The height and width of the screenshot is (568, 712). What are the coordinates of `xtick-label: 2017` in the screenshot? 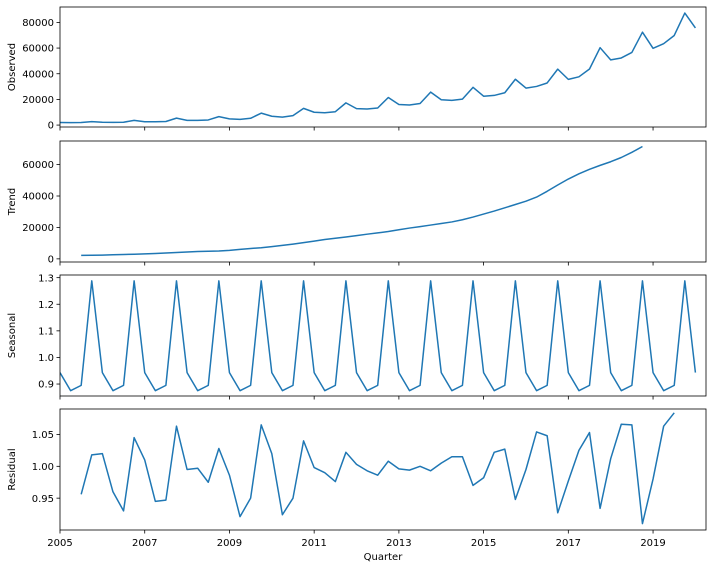 It's located at (568, 543).